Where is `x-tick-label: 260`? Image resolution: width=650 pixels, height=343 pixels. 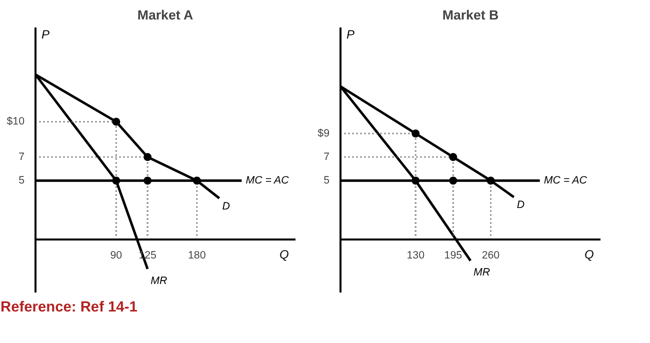
x-tick-label: 260 is located at coordinates (491, 256).